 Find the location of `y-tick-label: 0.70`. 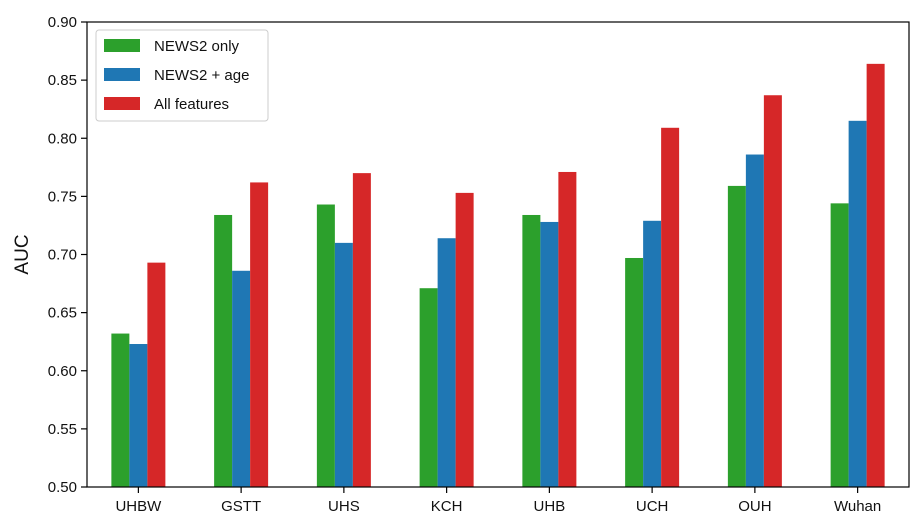

y-tick-label: 0.70 is located at coordinates (62, 255).